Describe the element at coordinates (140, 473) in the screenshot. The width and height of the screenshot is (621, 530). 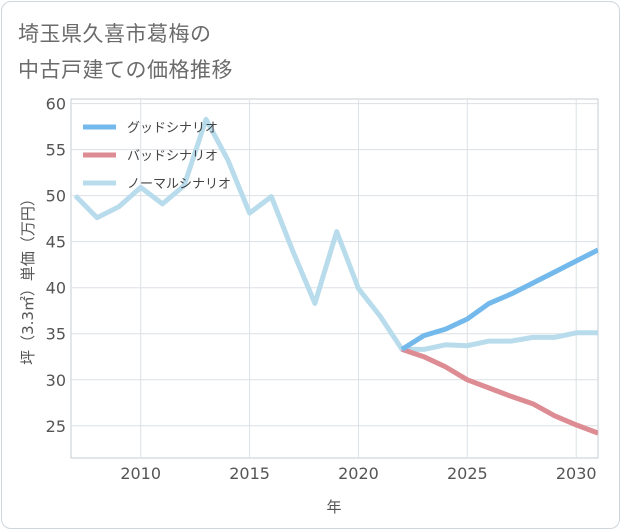
I see `x-tick-label: 2010` at that location.